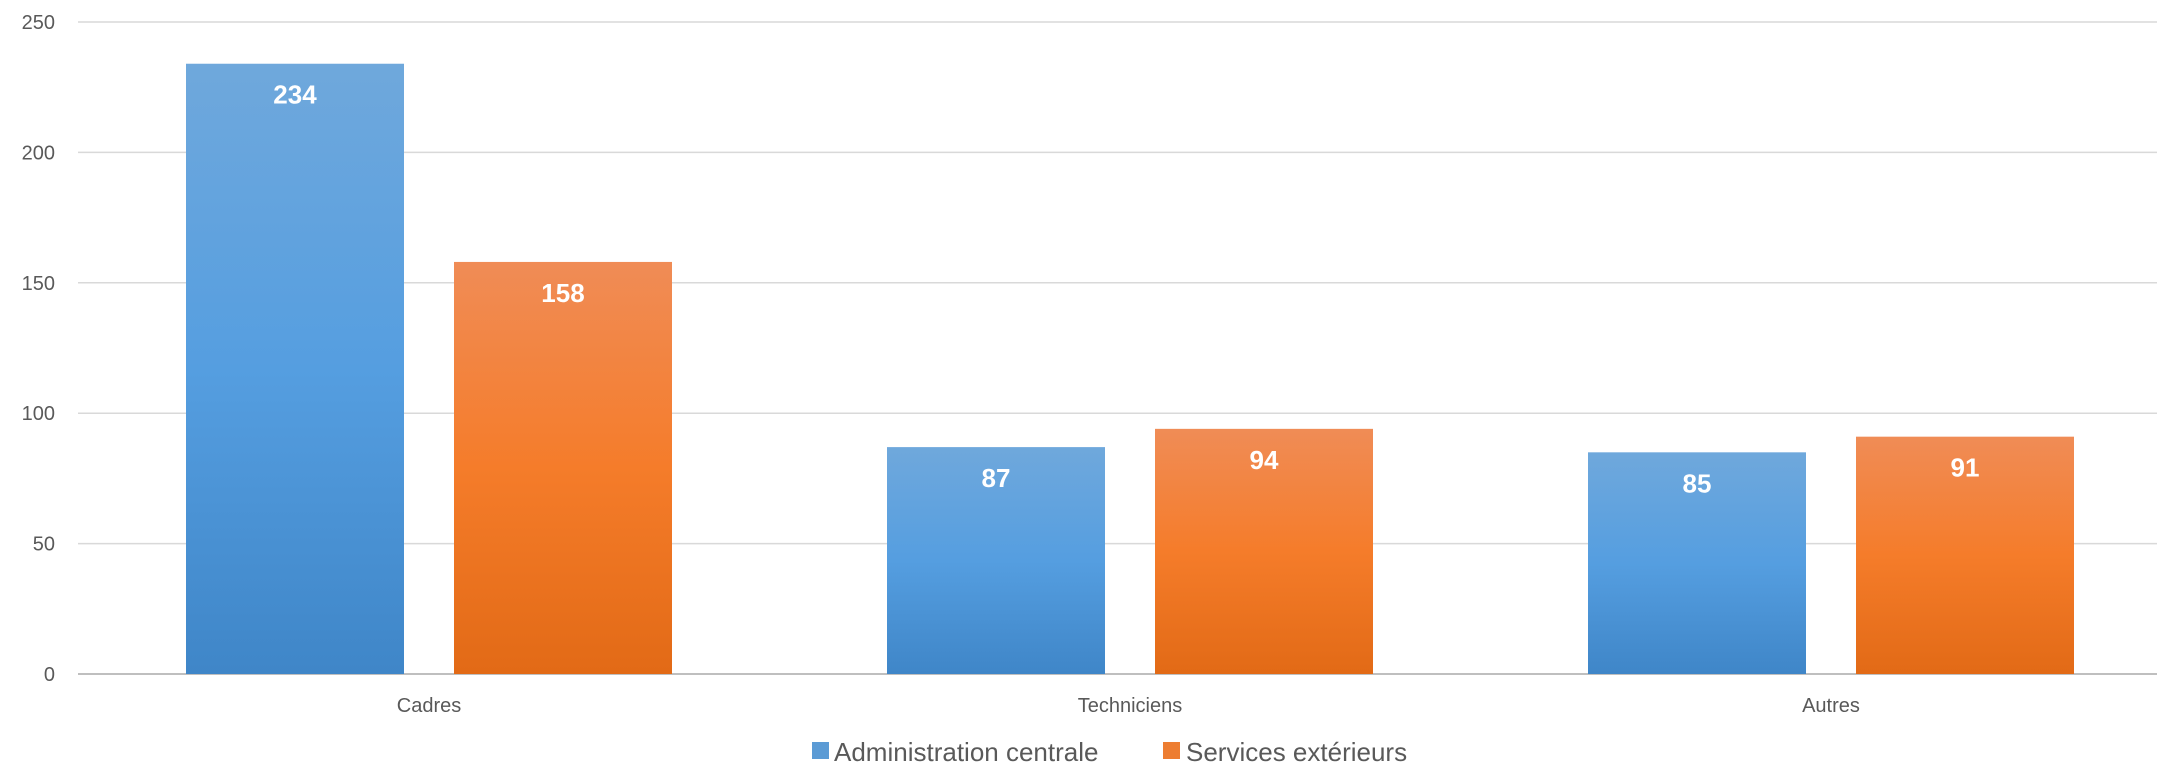  Describe the element at coordinates (1965, 468) in the screenshot. I see `data-label: 91` at that location.